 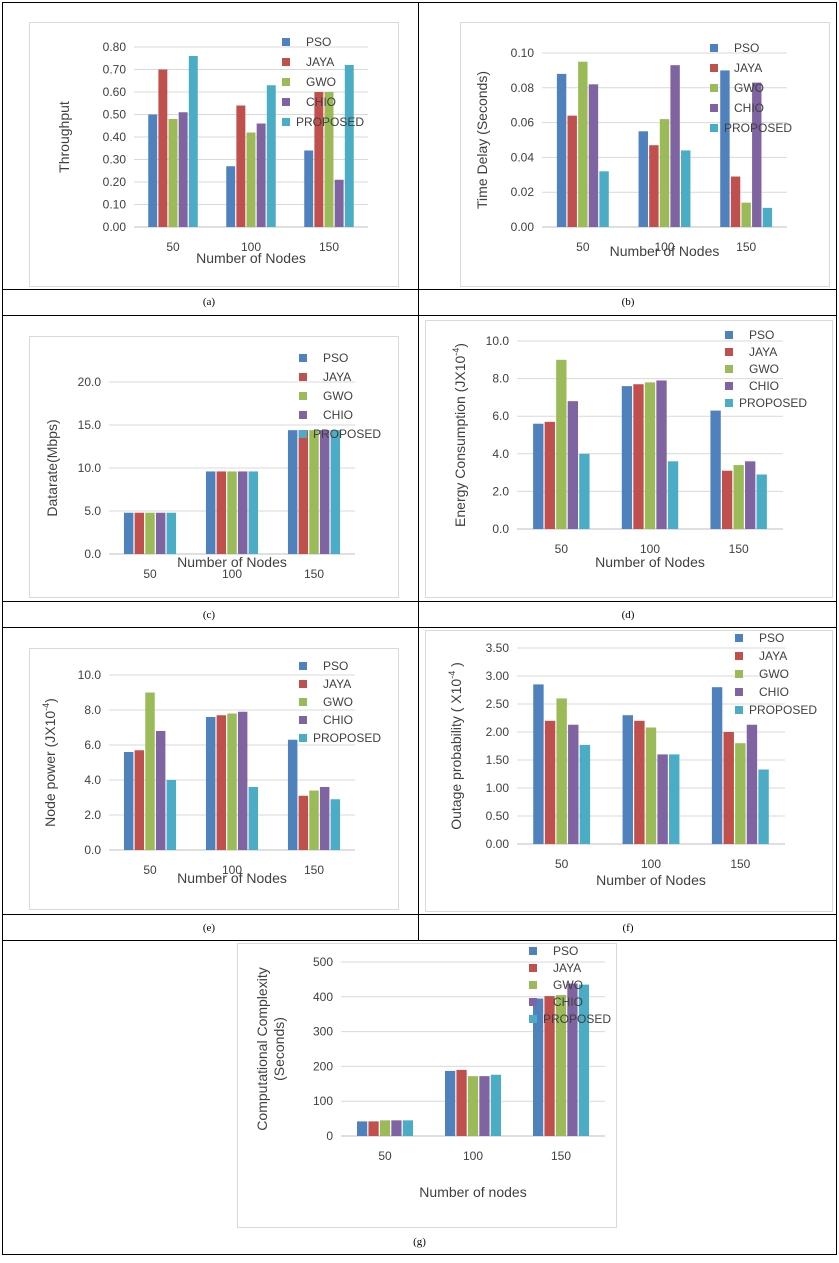 I want to click on caption-c: (c), so click(x=209, y=615).